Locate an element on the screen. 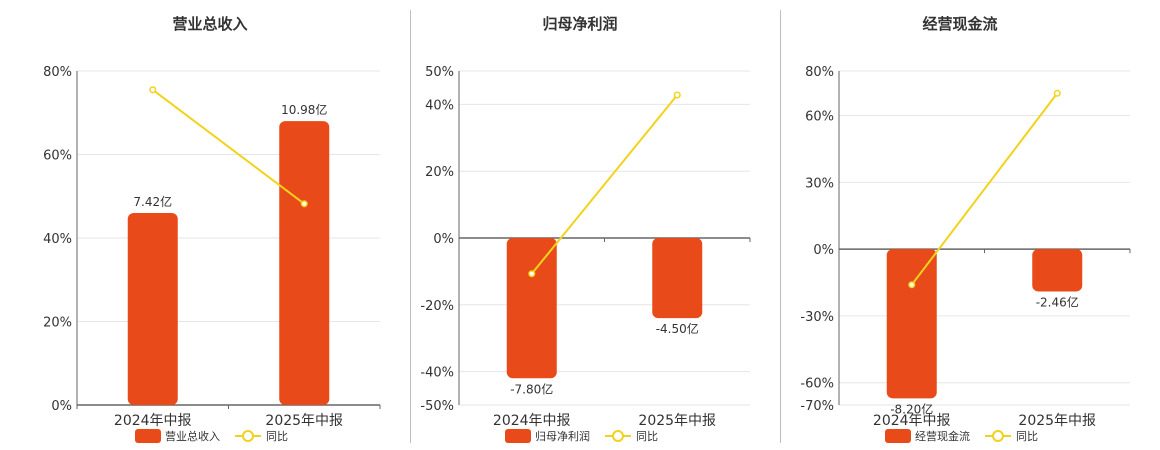 This screenshot has width=1160, height=450. legend-bar-label: 经营现金流 is located at coordinates (942, 436).